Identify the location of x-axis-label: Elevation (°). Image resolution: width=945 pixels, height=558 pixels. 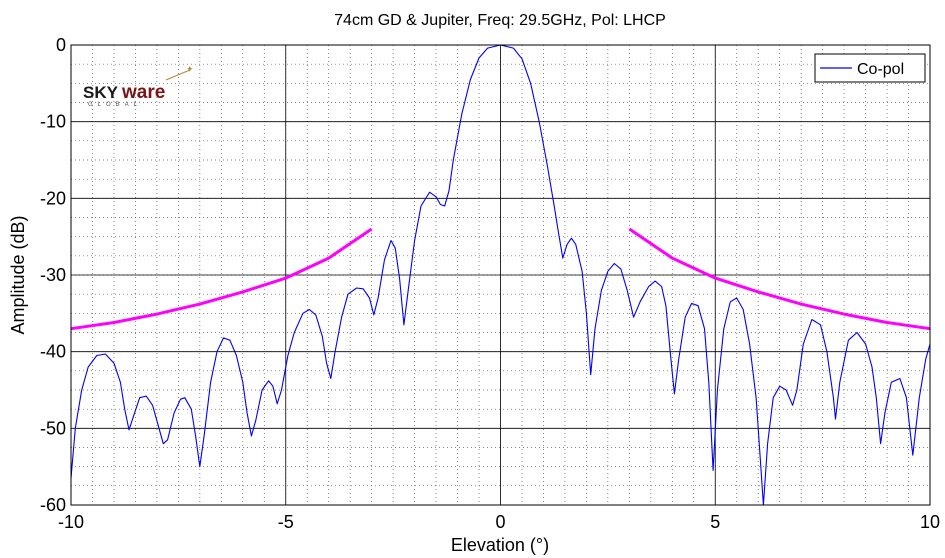
(500, 545).